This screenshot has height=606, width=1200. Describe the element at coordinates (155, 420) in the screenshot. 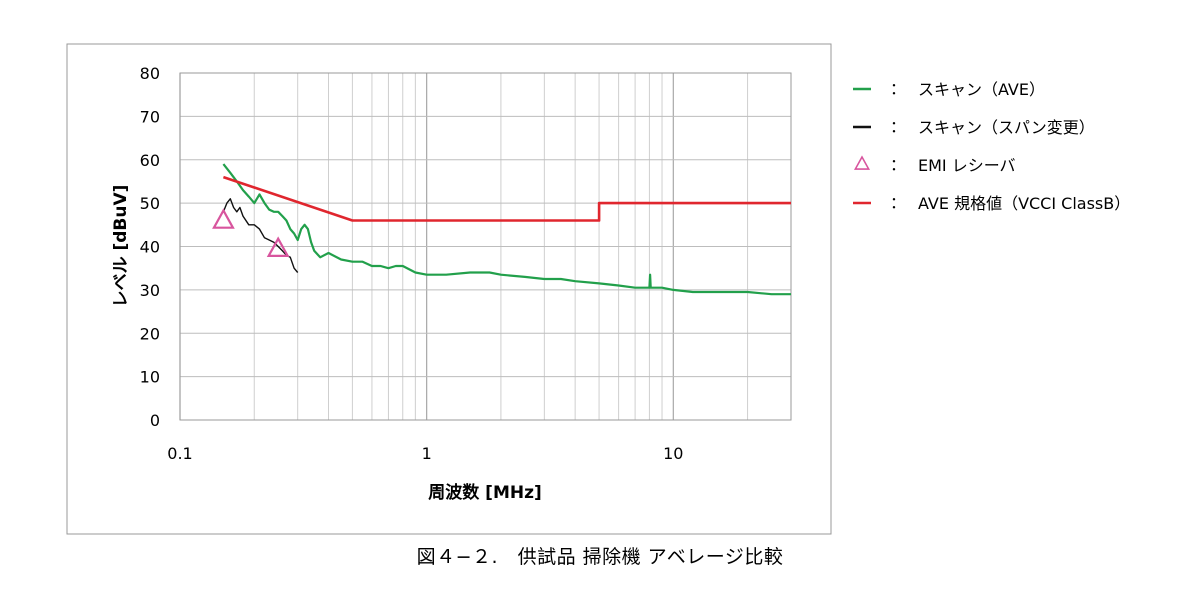

I see `y-tick-label: 0` at that location.